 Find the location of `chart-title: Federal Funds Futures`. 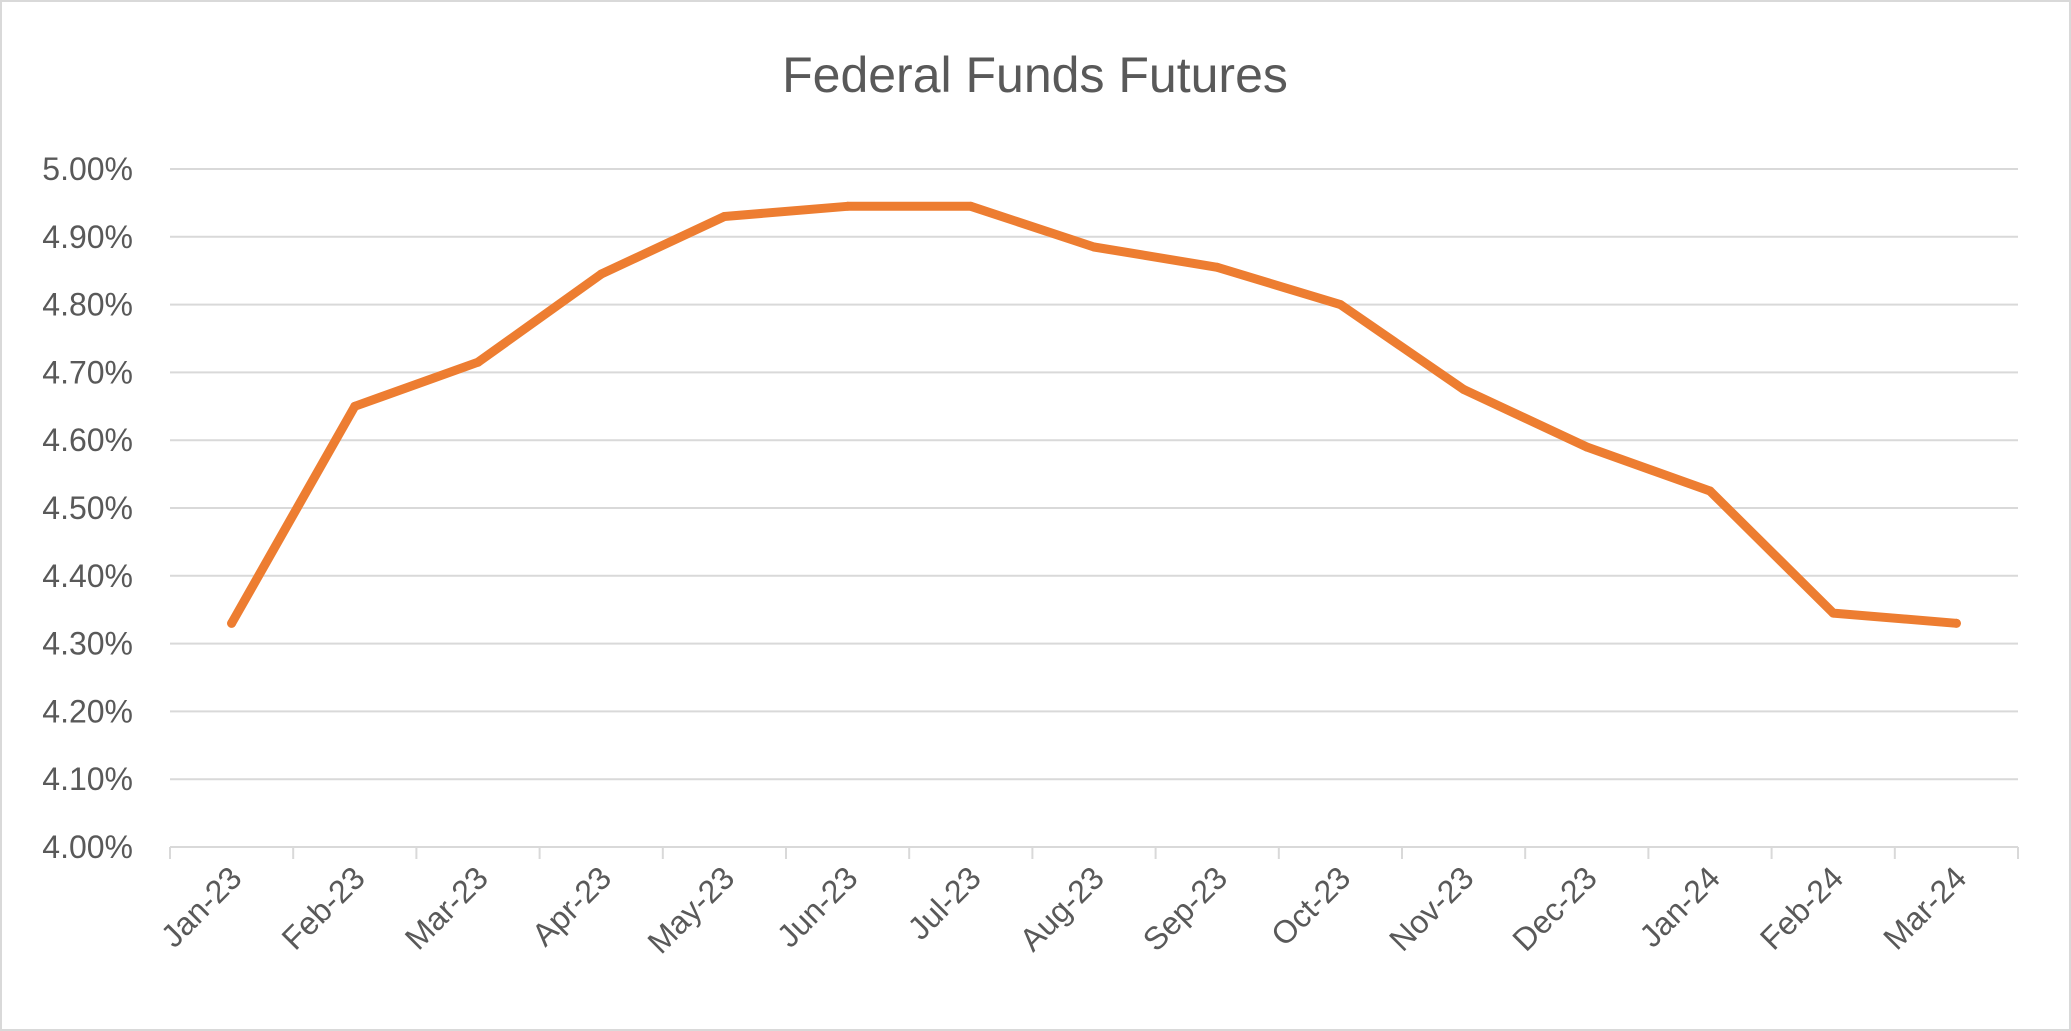

chart-title: Federal Funds Futures is located at coordinates (1035, 75).